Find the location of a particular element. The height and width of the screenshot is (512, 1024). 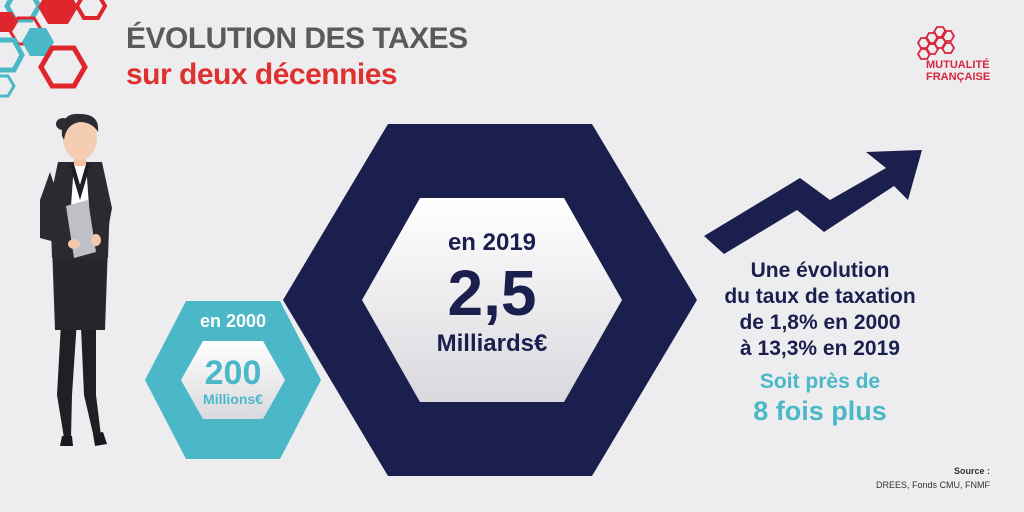

year-2000-label: en 2000 is located at coordinates (233, 321).